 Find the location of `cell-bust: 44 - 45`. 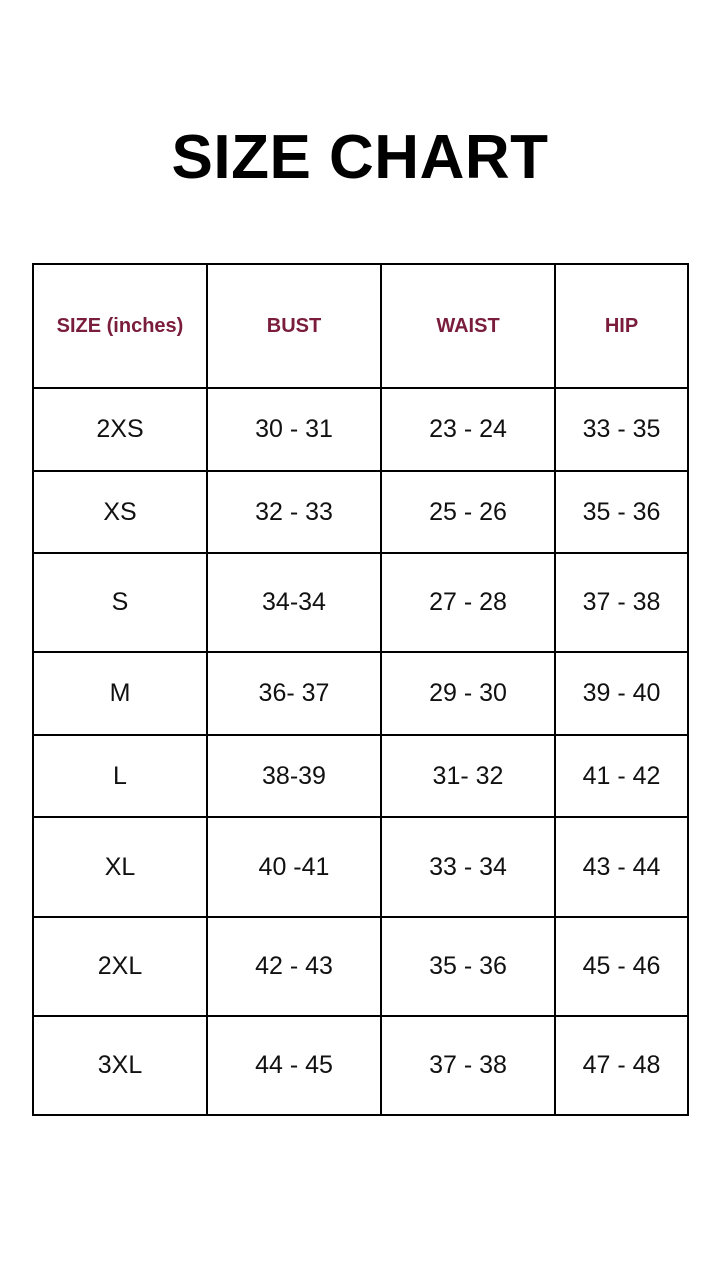

cell-bust: 44 - 45 is located at coordinates (294, 1065).